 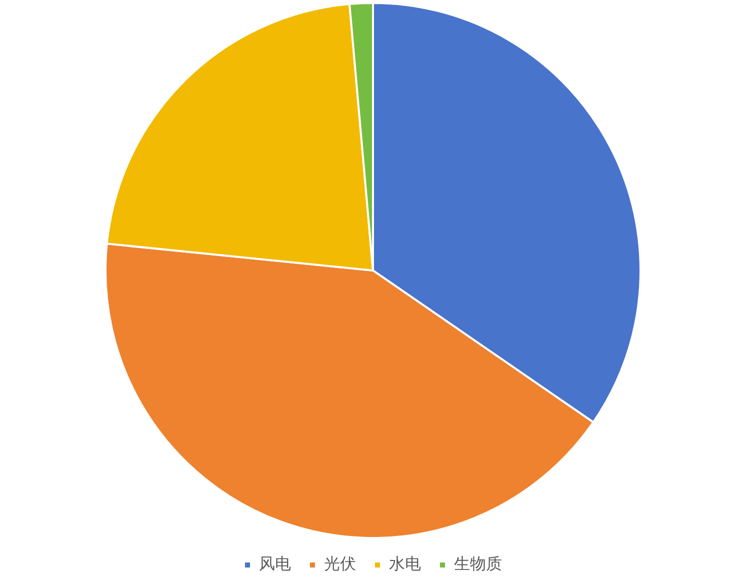 What do you see at coordinates (275, 564) in the screenshot?
I see `legend-label: 风电` at bounding box center [275, 564].